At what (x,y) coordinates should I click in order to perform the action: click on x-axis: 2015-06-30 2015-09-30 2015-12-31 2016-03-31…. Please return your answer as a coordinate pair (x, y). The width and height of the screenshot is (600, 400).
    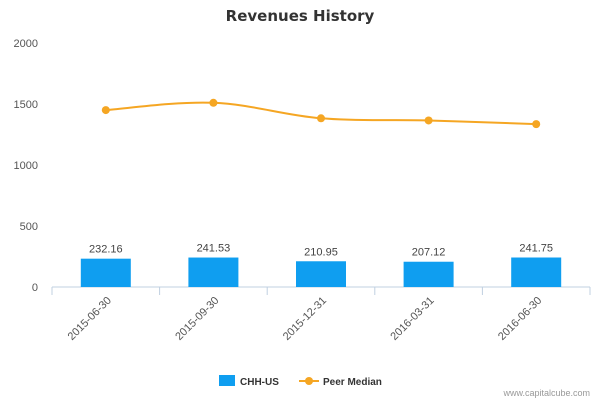
    Looking at the image, I should click on (321, 315).